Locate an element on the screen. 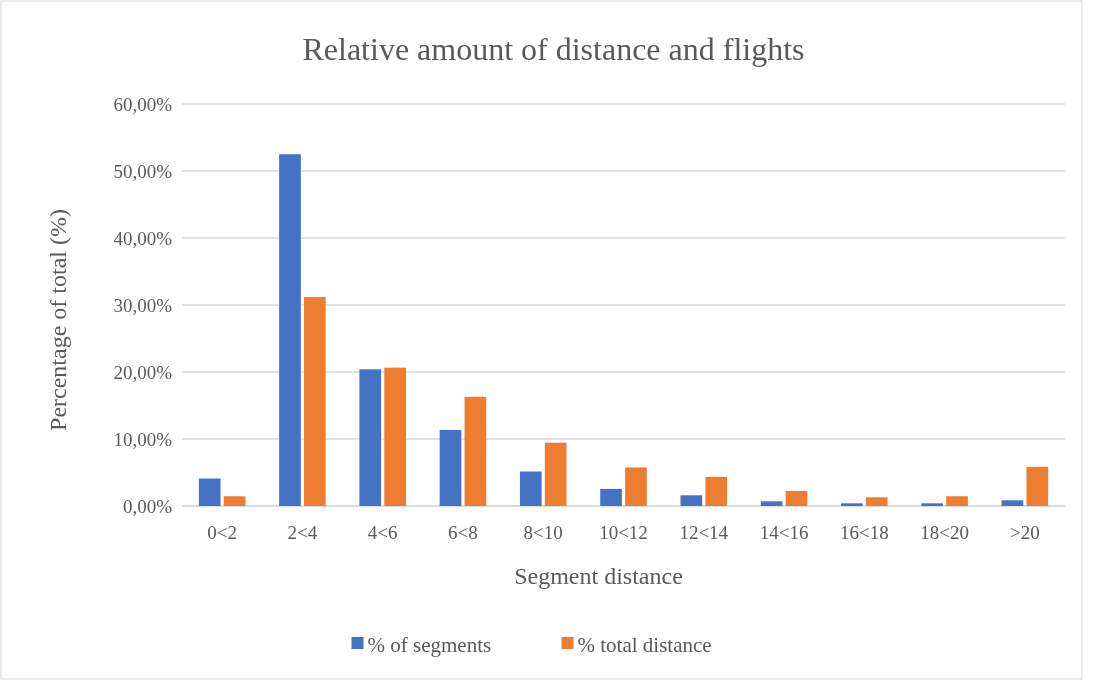 This screenshot has height=682, width=1093. y-tick-label: 30,00% is located at coordinates (143, 305).